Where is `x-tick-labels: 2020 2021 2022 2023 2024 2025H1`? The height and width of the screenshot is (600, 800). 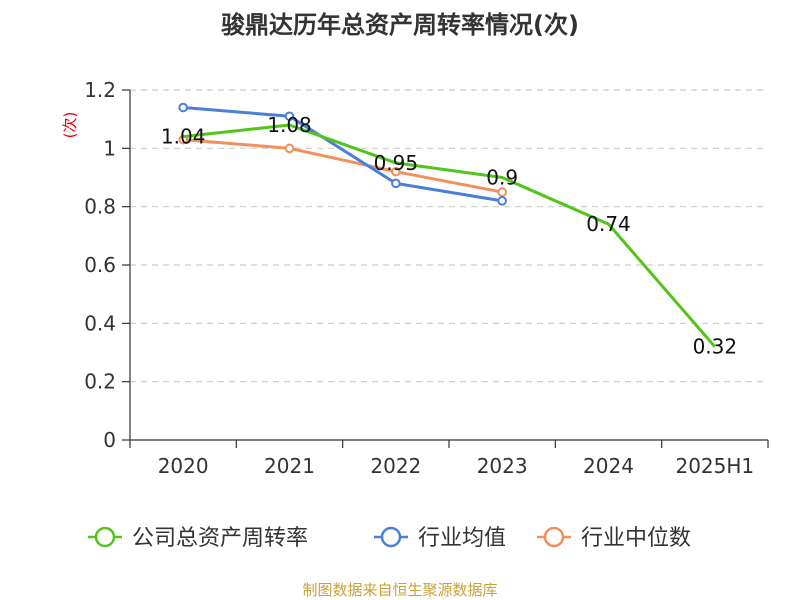
x-tick-labels: 2020 2021 2022 2023 2024 2025H1 is located at coordinates (456, 466).